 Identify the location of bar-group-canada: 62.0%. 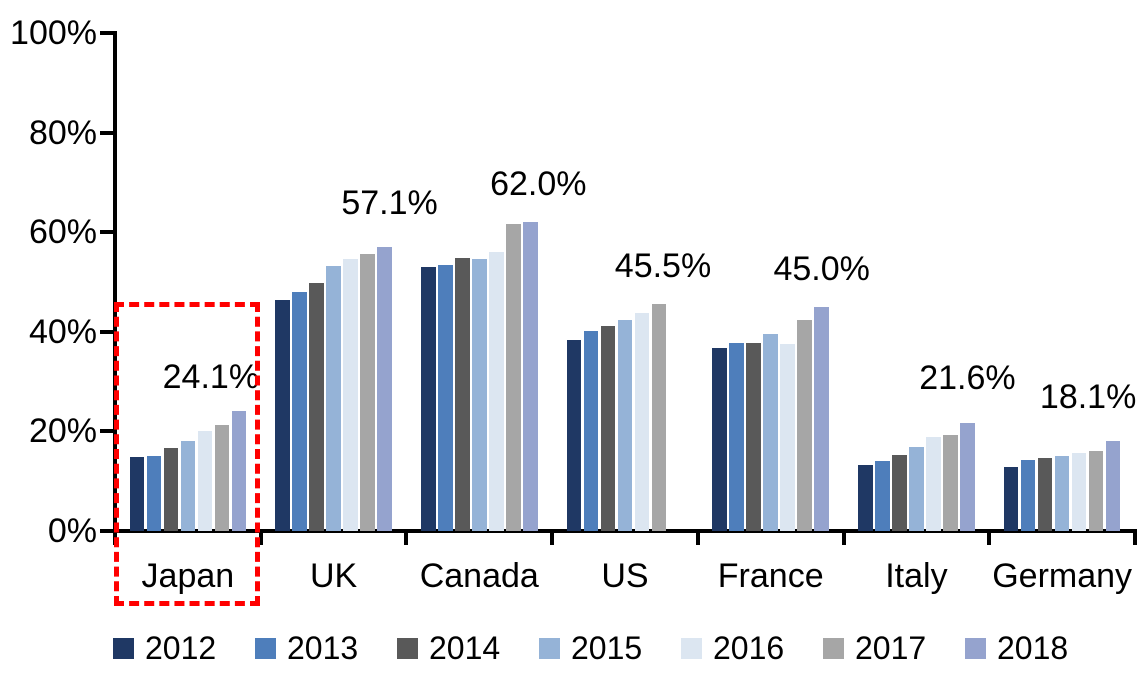
(496, 282).